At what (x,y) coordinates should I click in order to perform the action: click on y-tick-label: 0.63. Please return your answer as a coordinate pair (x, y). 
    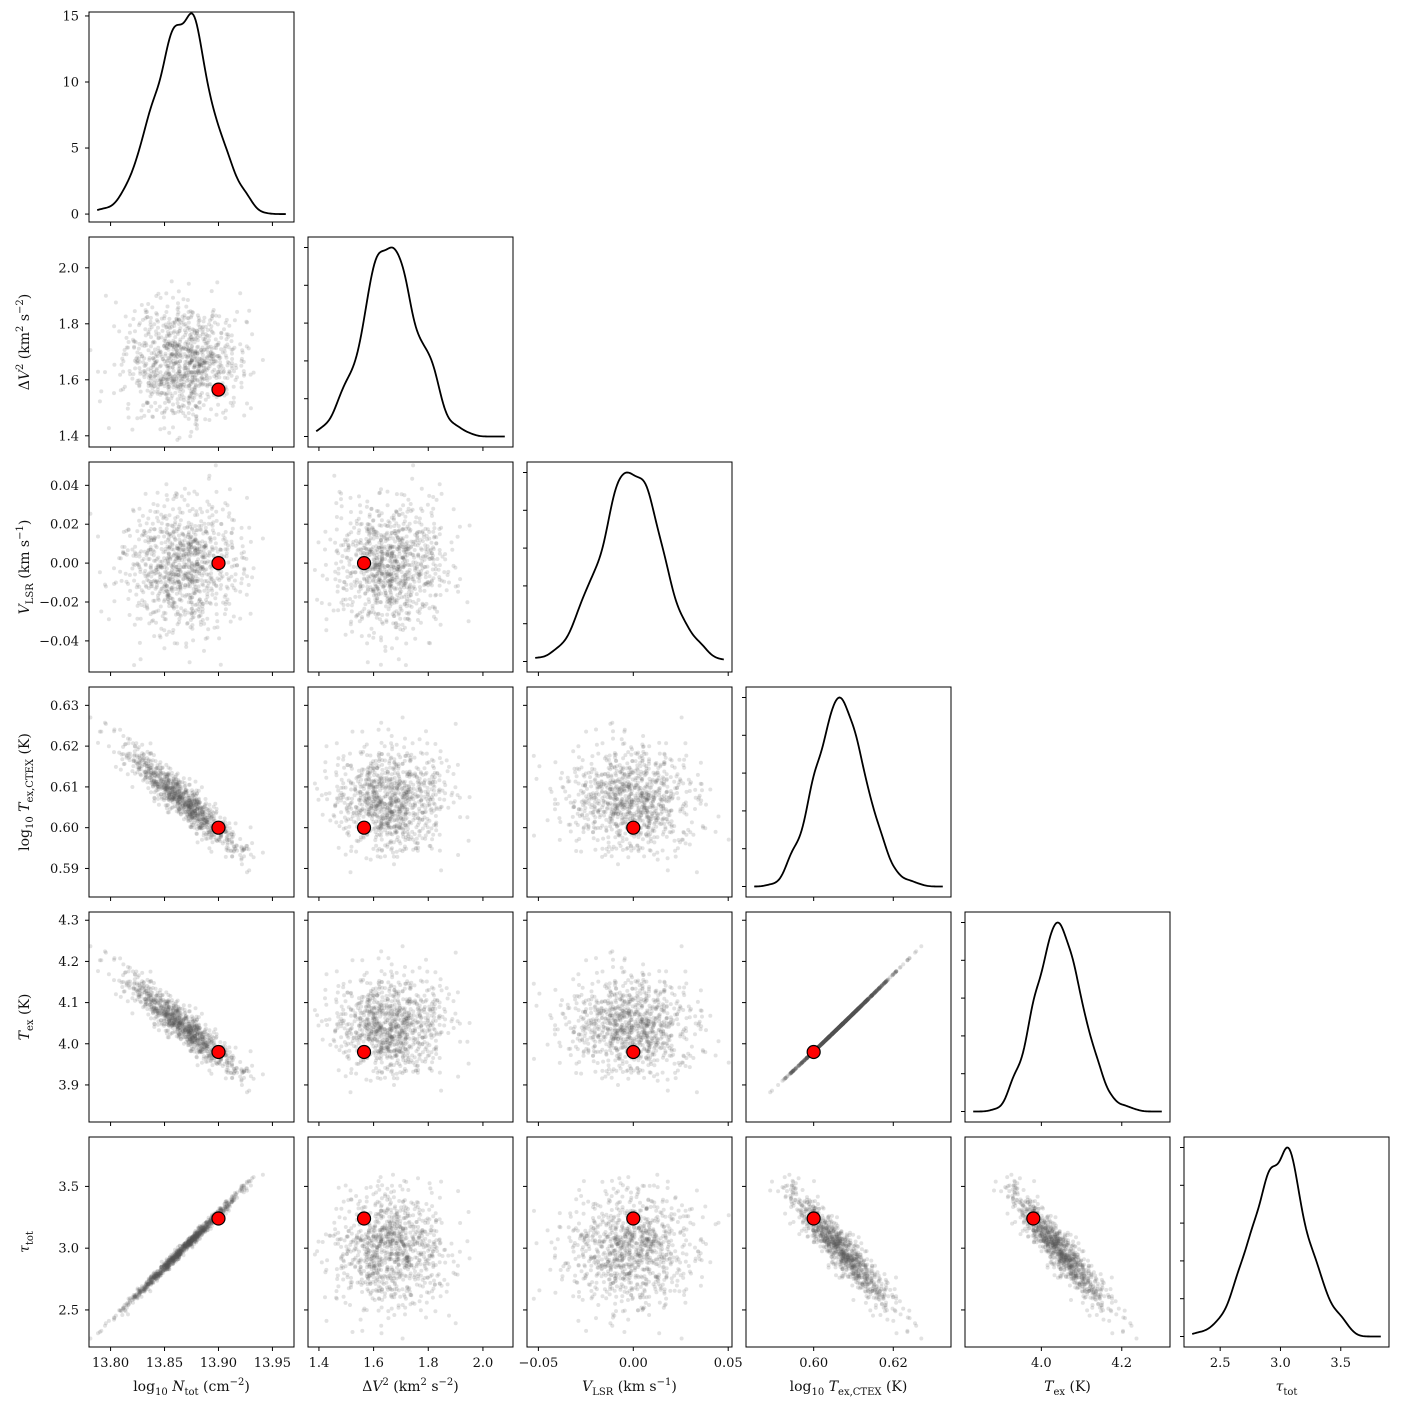
    Looking at the image, I should click on (64, 706).